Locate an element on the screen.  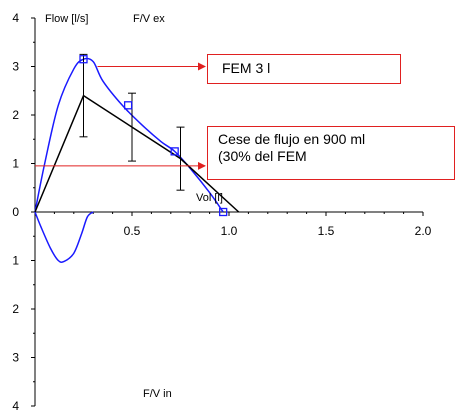
x-tick-label: 0.5 is located at coordinates (132, 231).